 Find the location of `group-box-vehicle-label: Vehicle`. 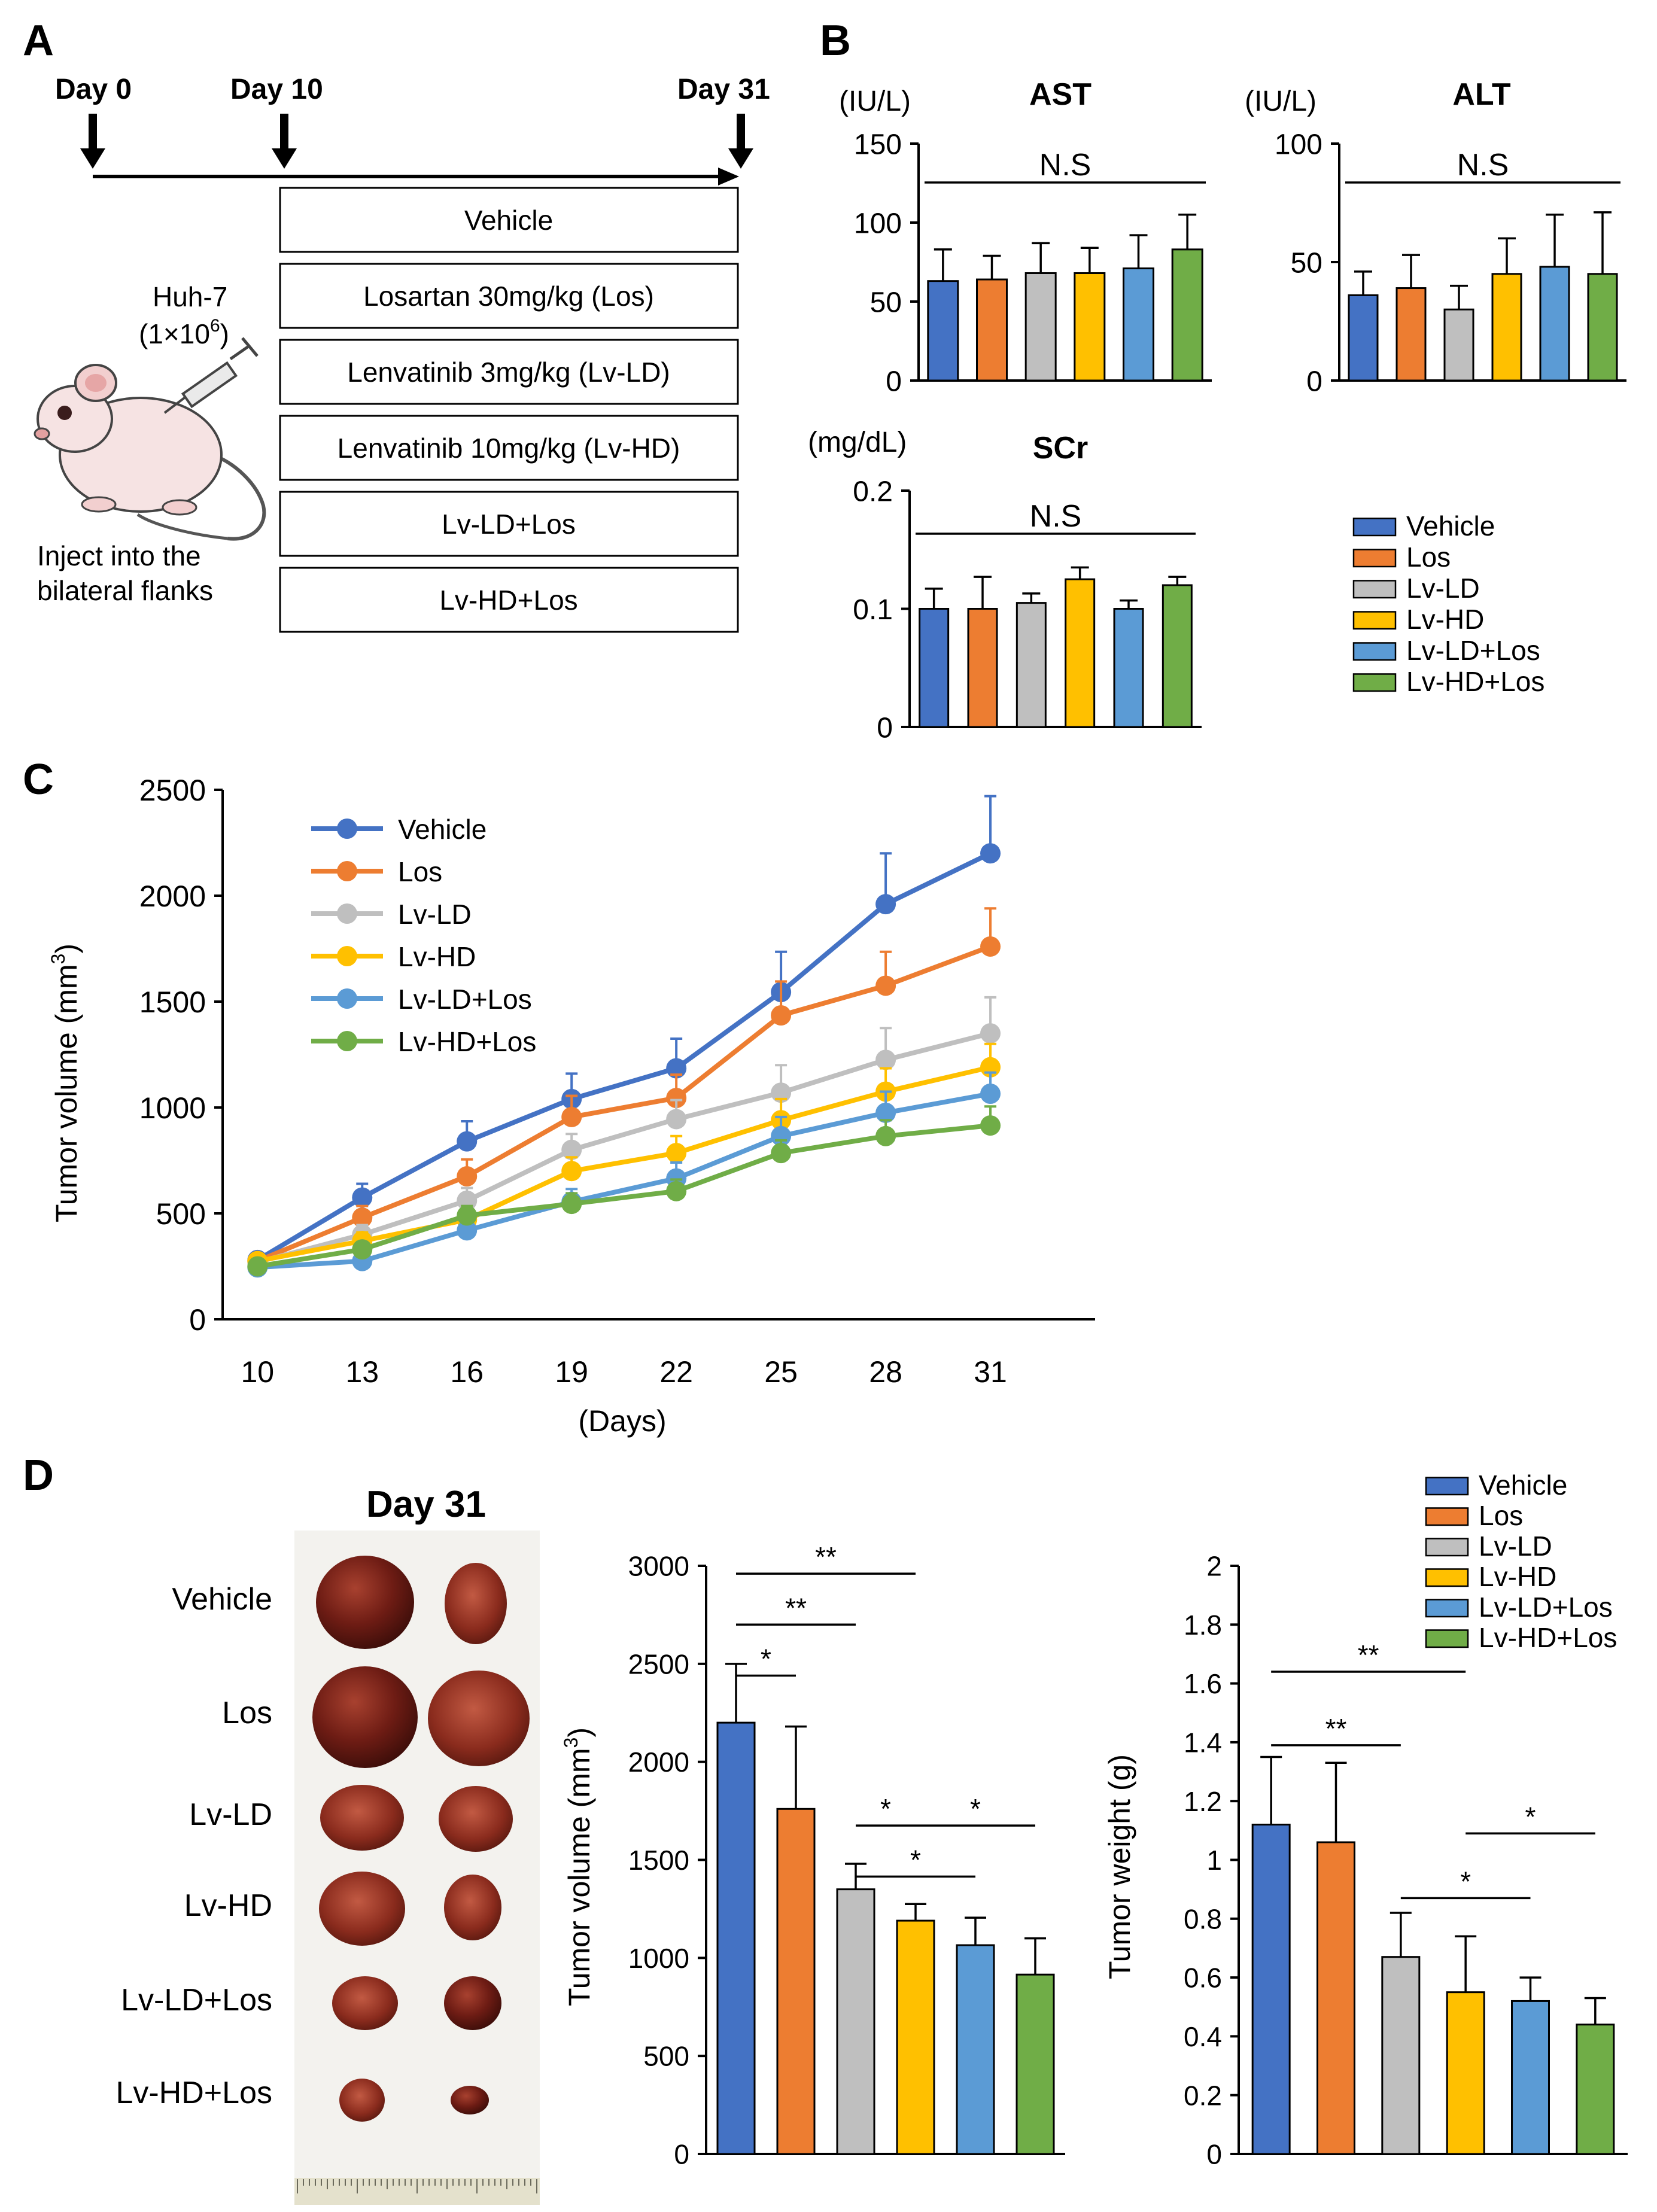

group-box-vehicle-label: Vehicle is located at coordinates (508, 220).